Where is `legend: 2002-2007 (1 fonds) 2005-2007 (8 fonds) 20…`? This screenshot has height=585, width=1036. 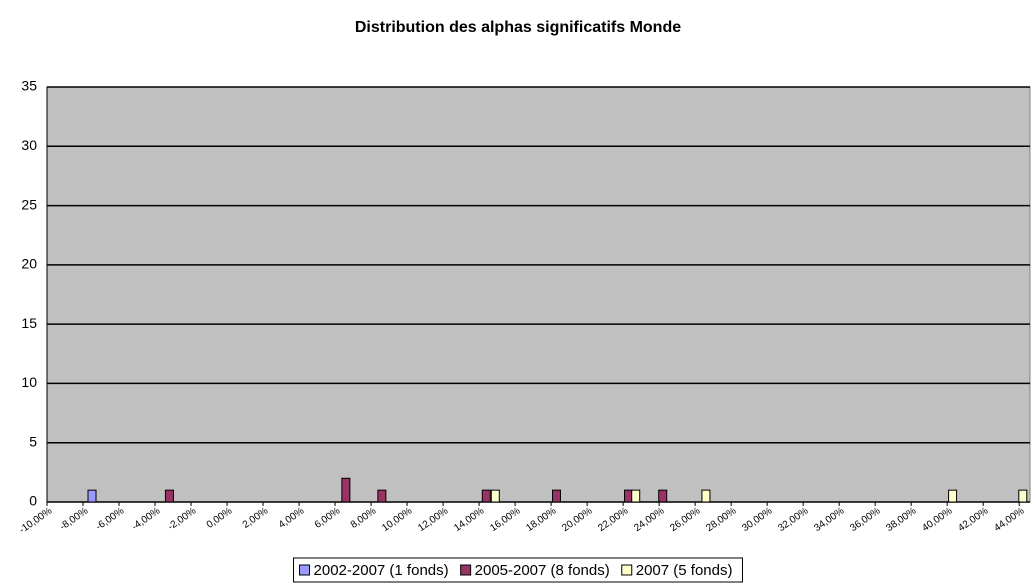
legend: 2002-2007 (1 fonds) 2005-2007 (8 fonds) 20… is located at coordinates (518, 570).